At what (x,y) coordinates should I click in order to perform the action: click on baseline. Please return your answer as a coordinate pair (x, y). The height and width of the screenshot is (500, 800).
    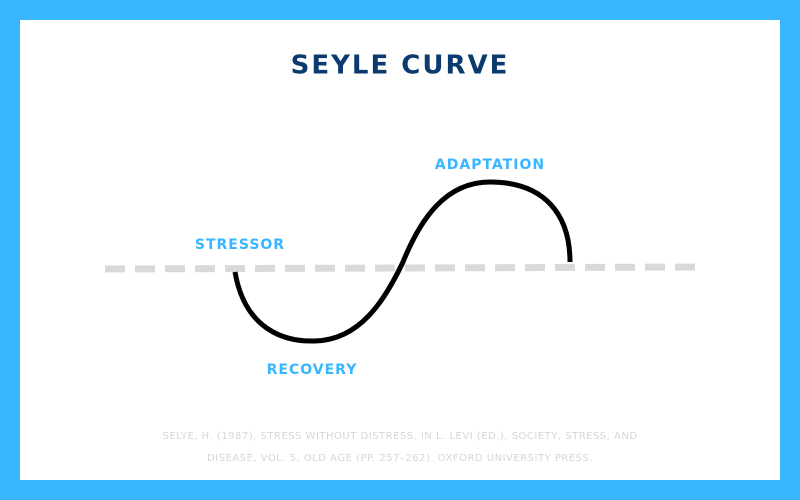
    Looking at the image, I should click on (402, 268).